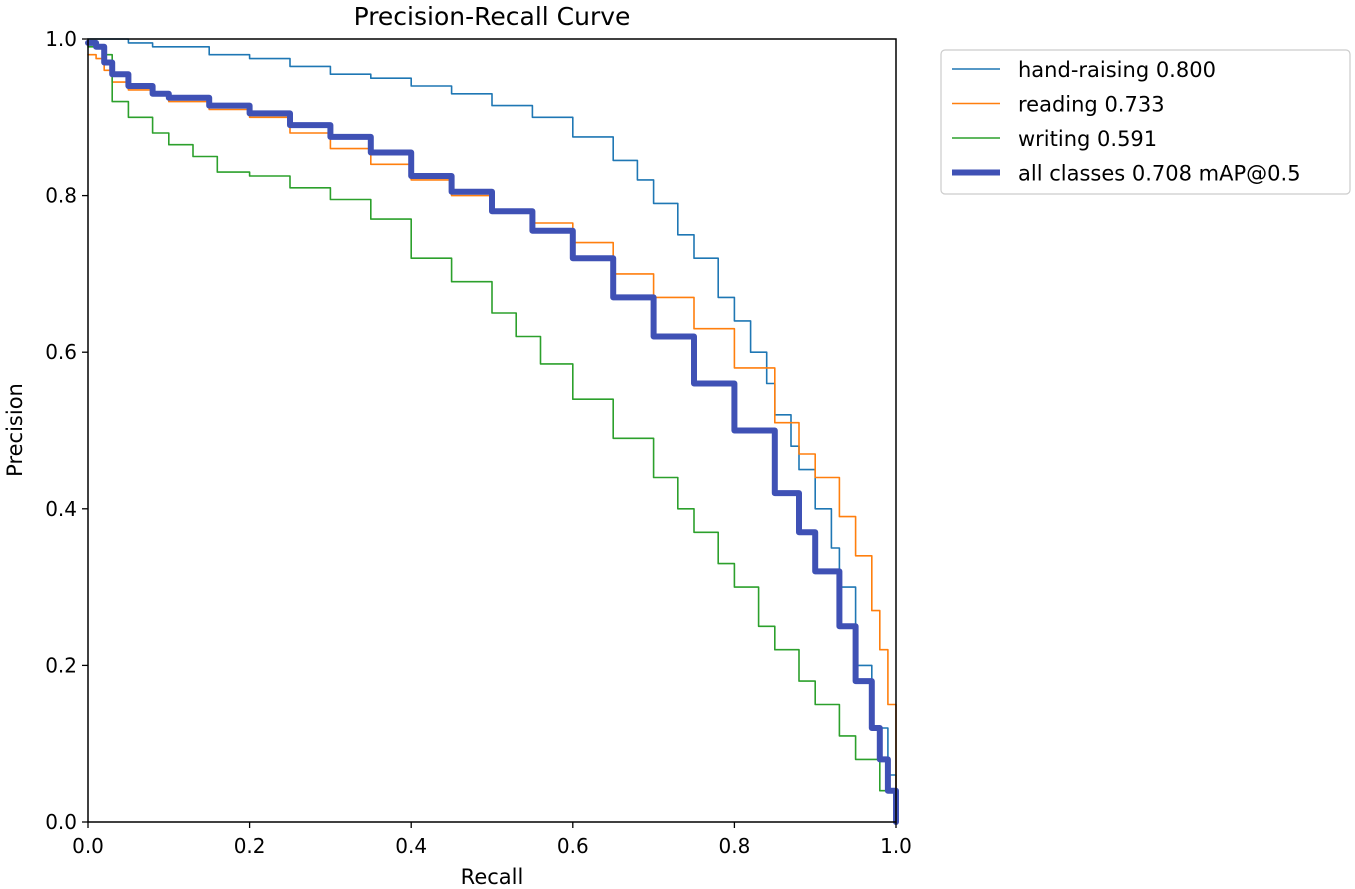 This screenshot has height=889, width=1355. I want to click on x-axis-label: Recall, so click(492, 877).